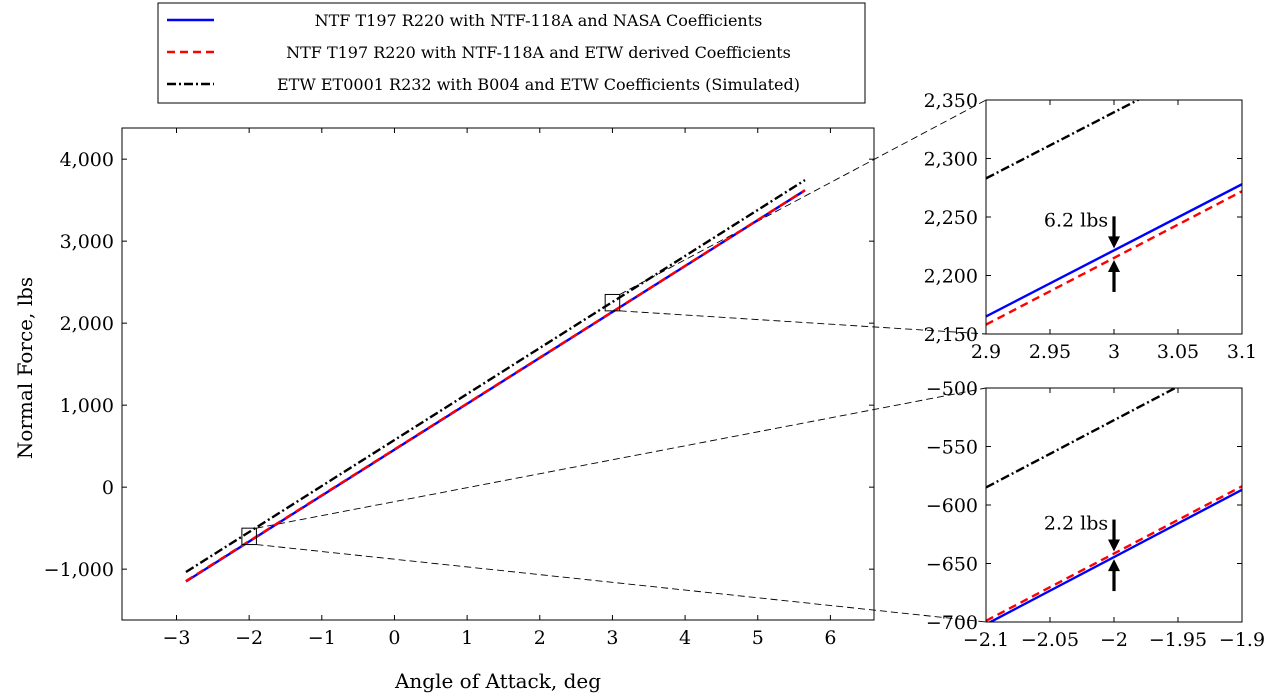 This screenshot has width=1280, height=698. What do you see at coordinates (87, 242) in the screenshot?
I see `y-tick-label: 3,000` at bounding box center [87, 242].